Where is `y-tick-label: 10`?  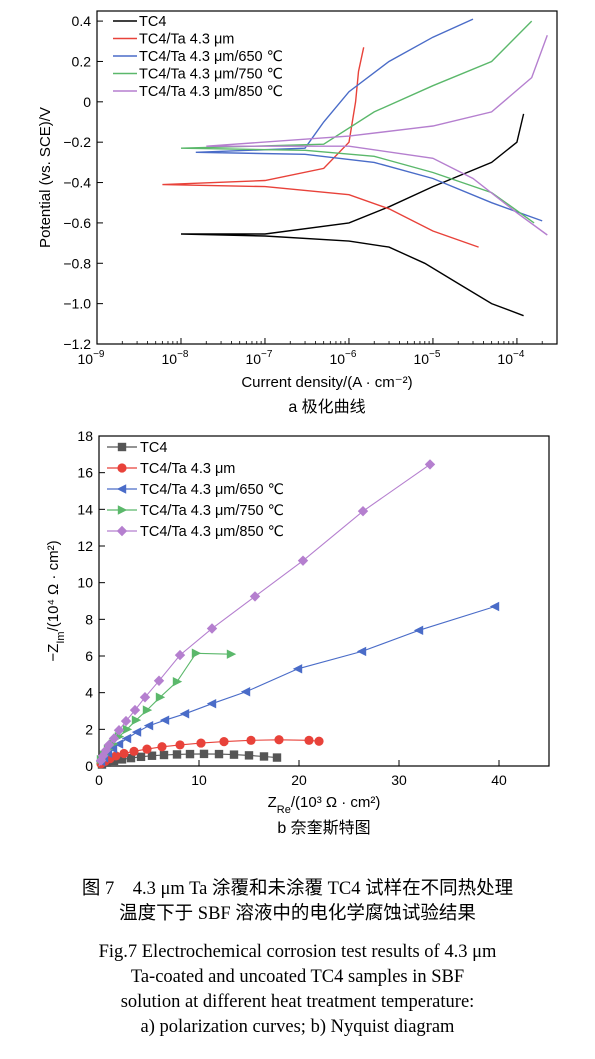 y-tick-label: 10 is located at coordinates (85, 583).